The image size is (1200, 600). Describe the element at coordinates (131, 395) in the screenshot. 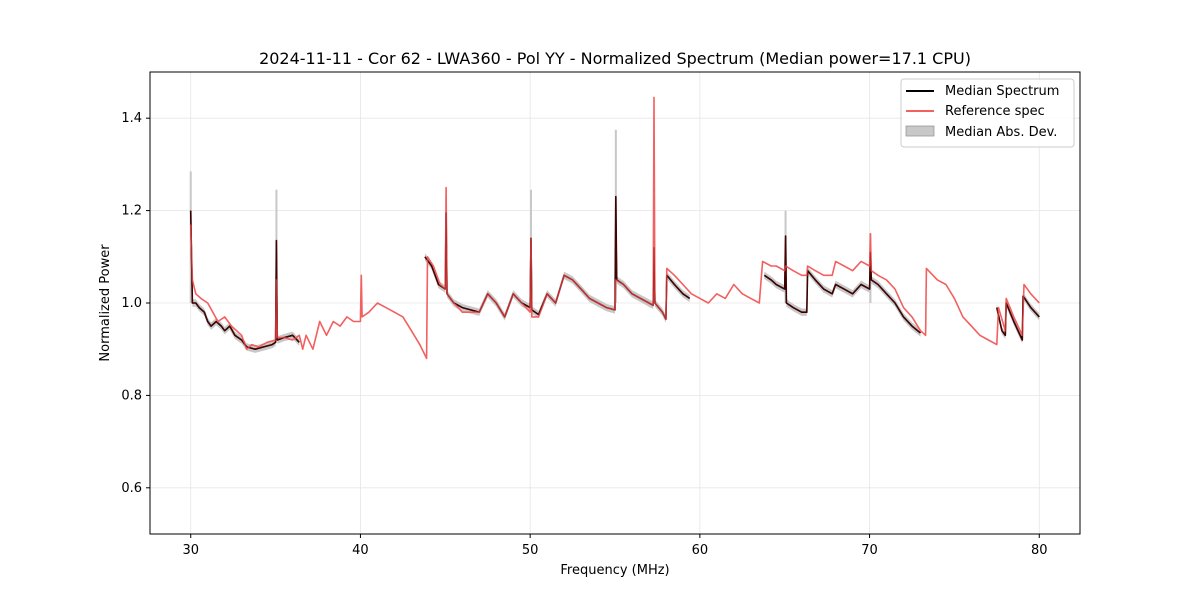

I see `y-tick-label: 0.8` at that location.